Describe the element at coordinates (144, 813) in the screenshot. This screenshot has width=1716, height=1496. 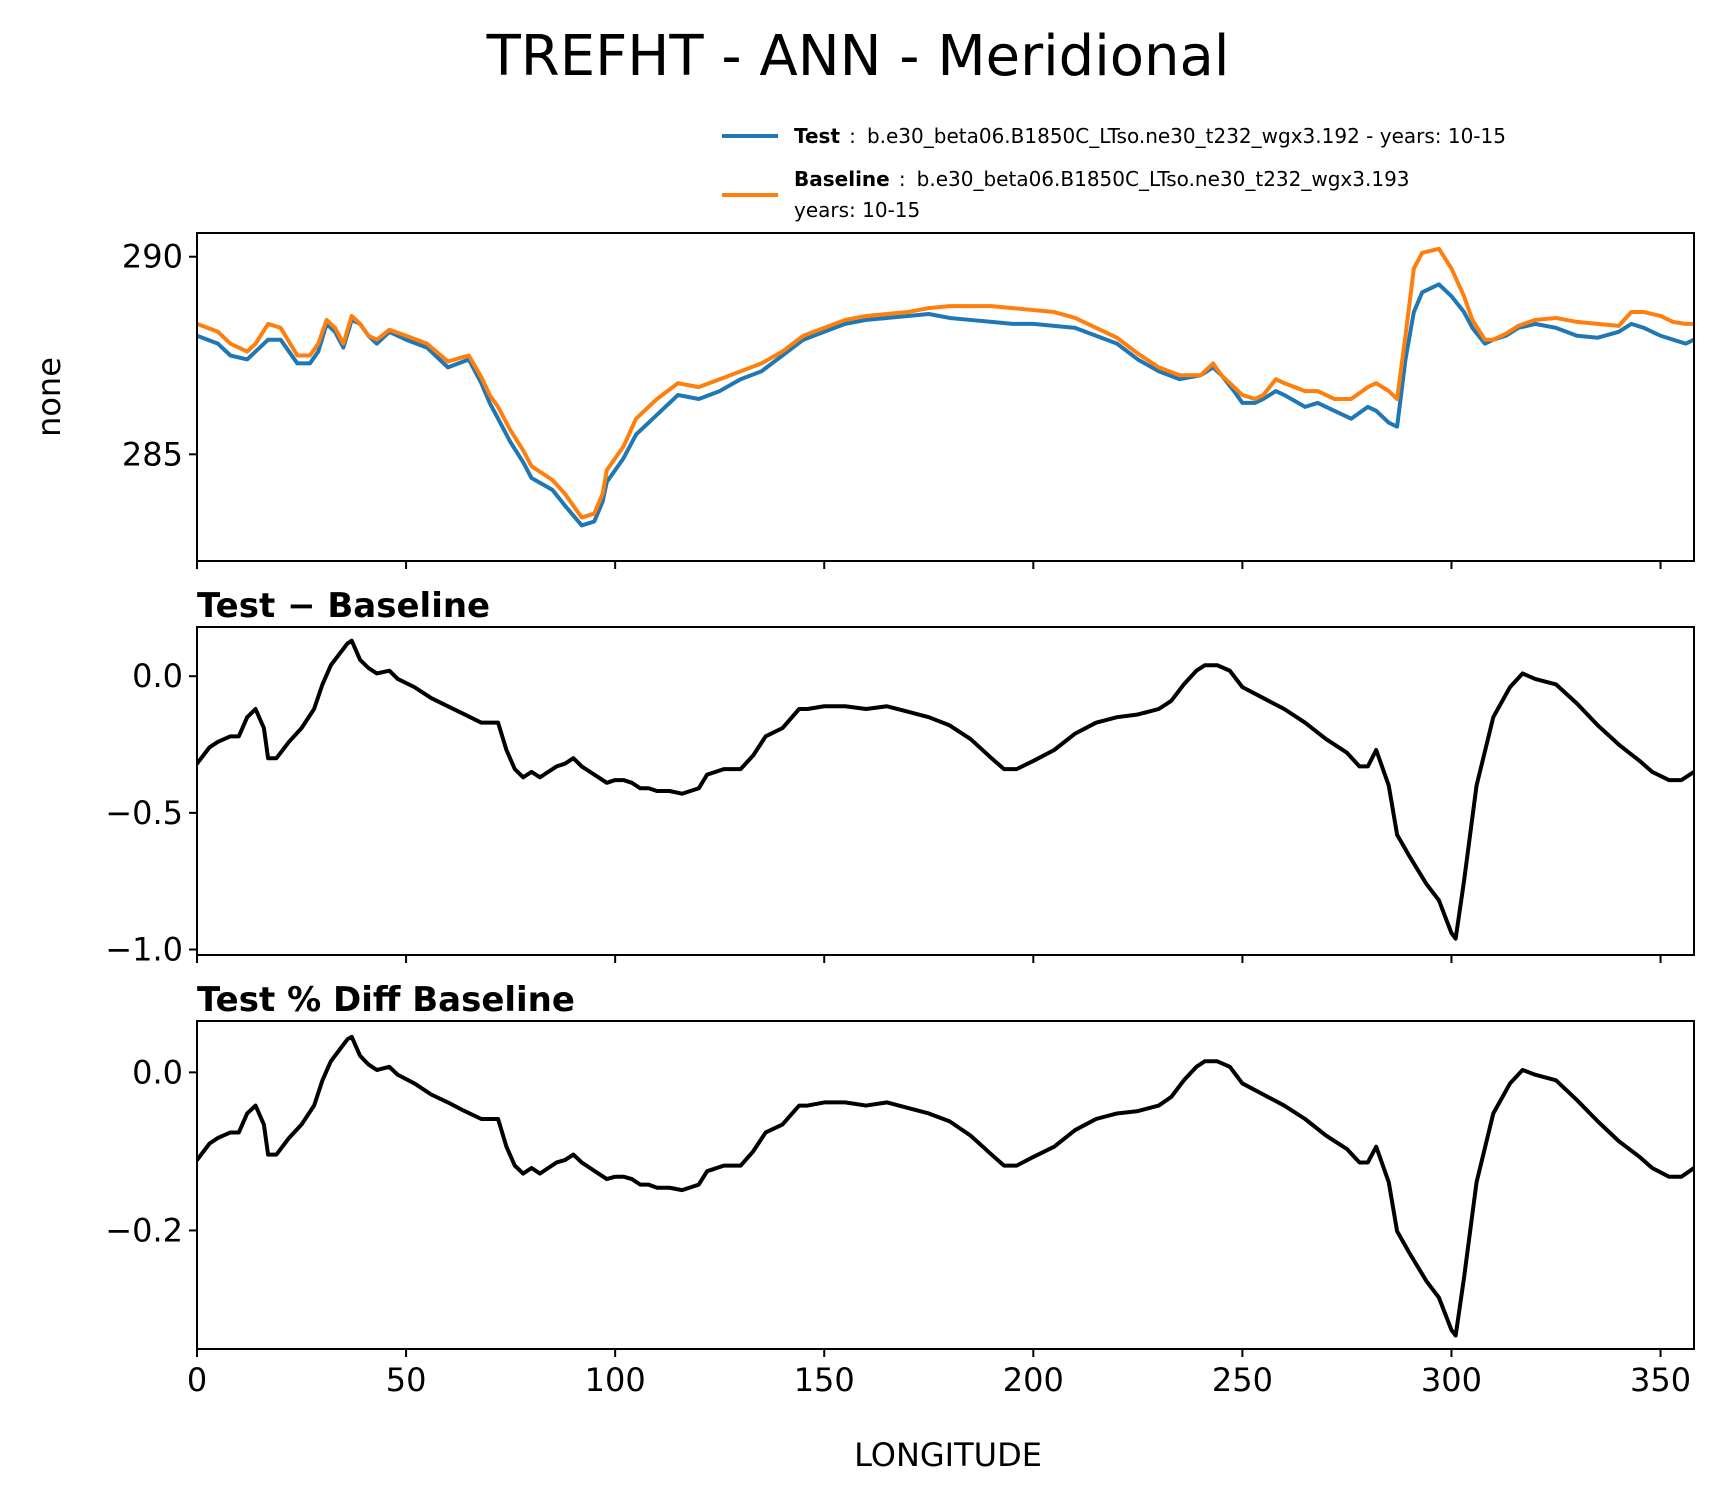
I see `diff-ytick-label: −0.5` at that location.